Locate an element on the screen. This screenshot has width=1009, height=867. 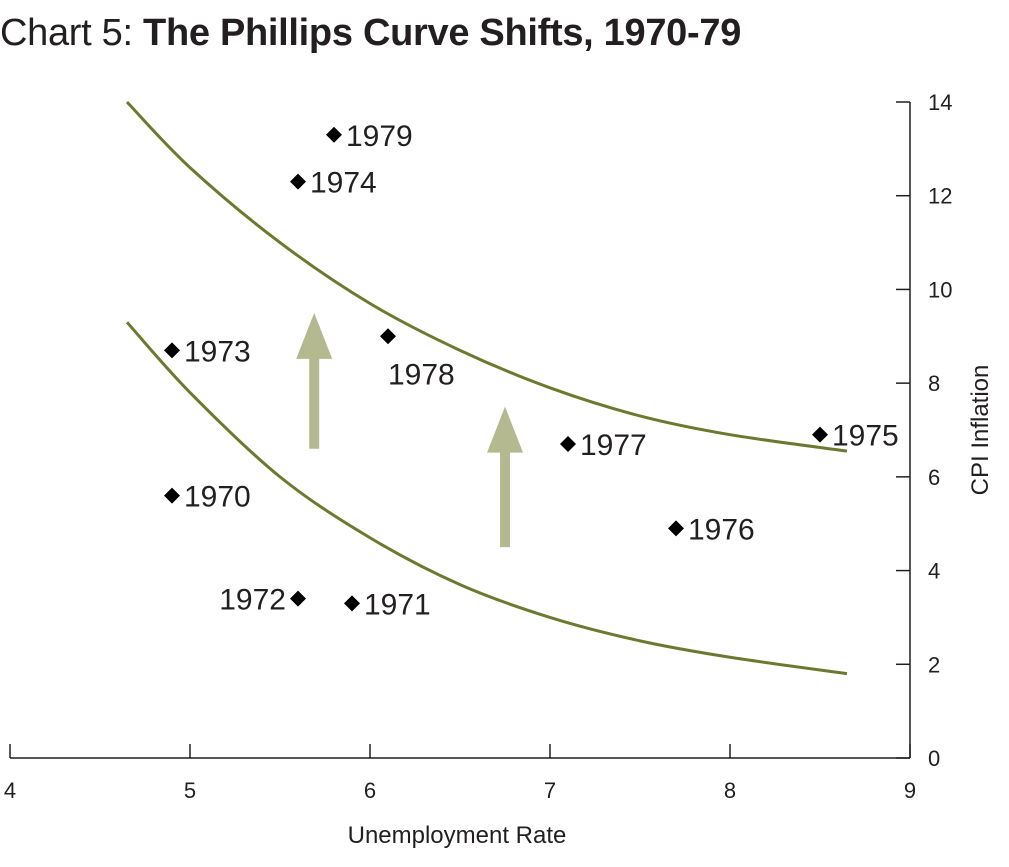
point-label-1979: 1979 is located at coordinates (379, 136).